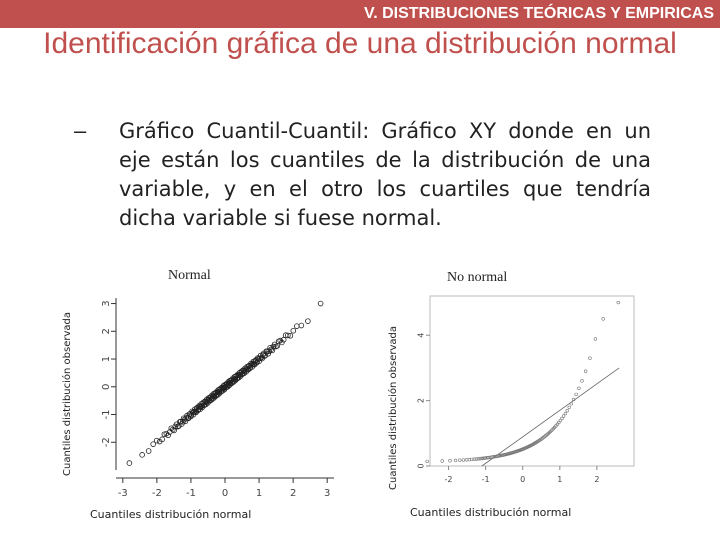  Describe the element at coordinates (123, 493) in the screenshot. I see `x-tick-label: -3` at that location.